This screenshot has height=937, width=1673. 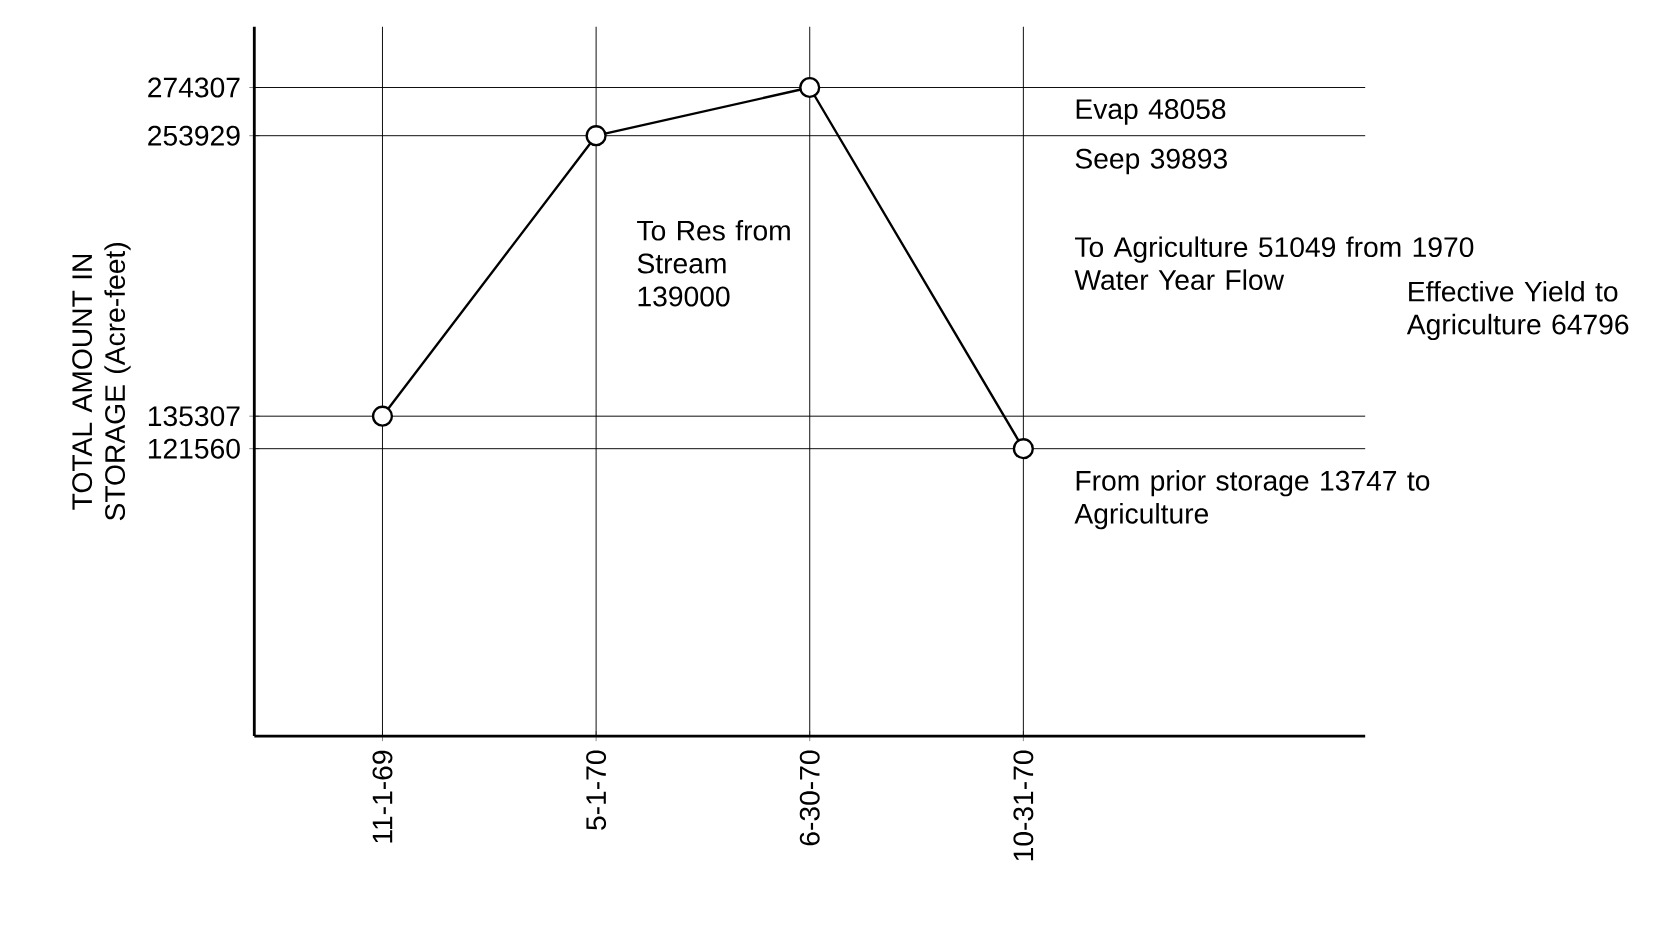 What do you see at coordinates (596, 790) in the screenshot?
I see `x-tick-label: 5-1-70` at bounding box center [596, 790].